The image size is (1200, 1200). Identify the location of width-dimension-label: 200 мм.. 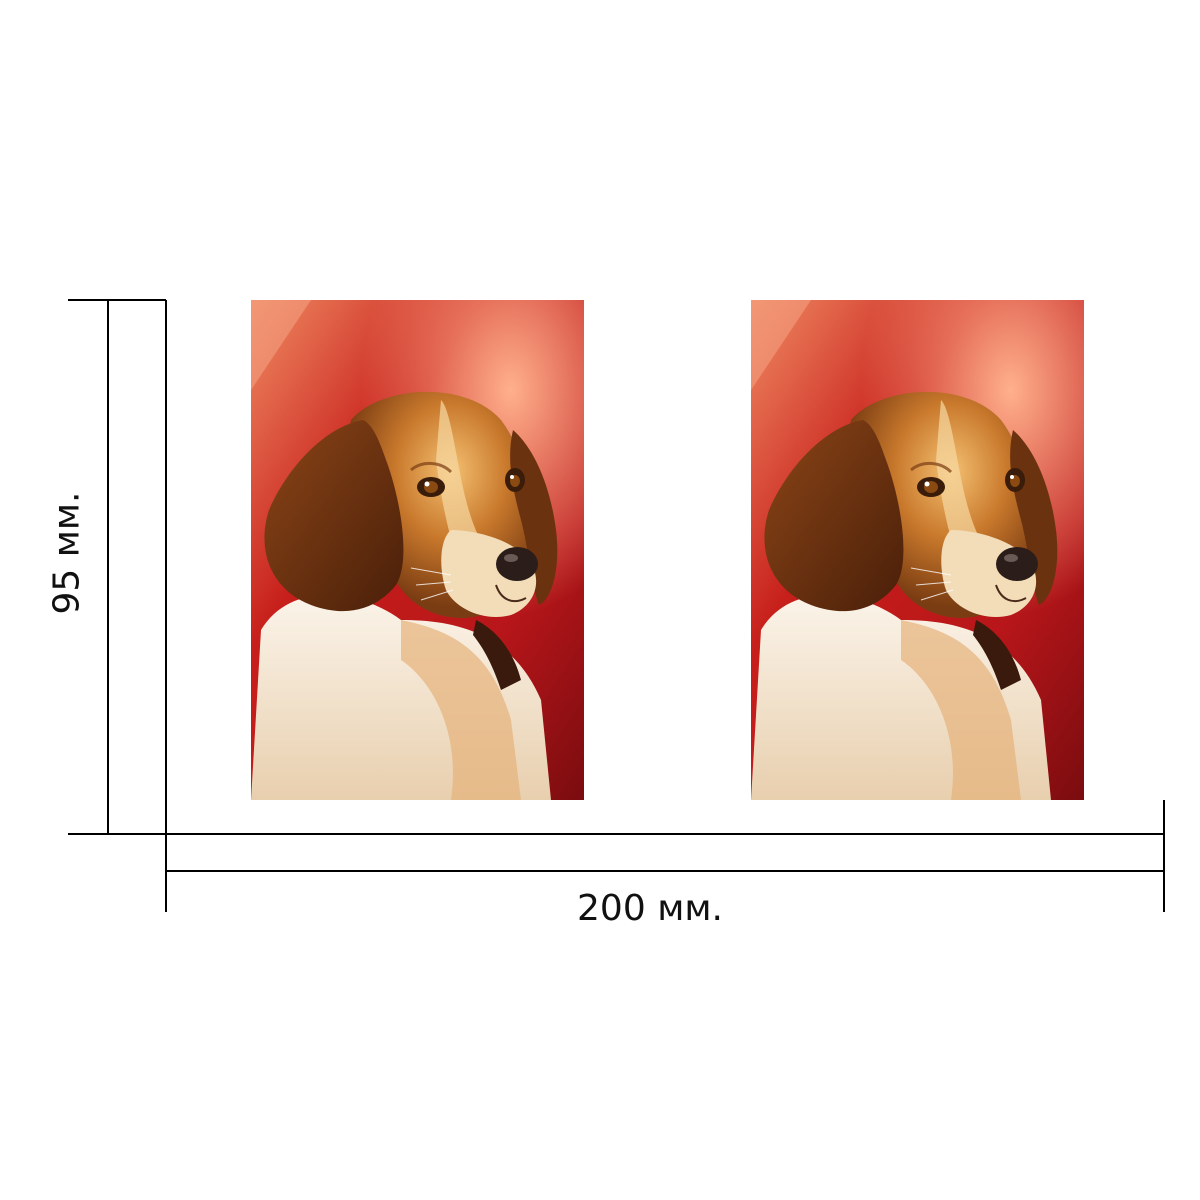
(650, 908).